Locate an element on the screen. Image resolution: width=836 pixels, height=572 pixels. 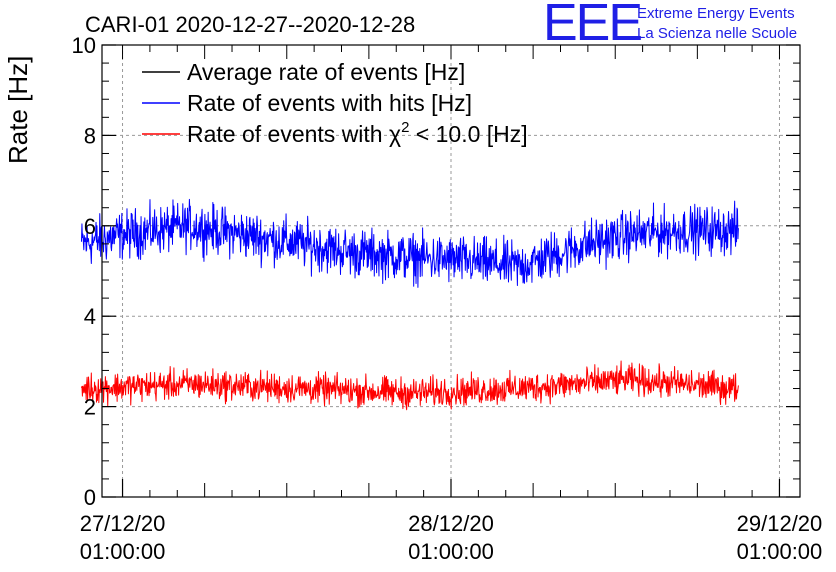
y-tick-label: 8 is located at coordinates (90, 135).